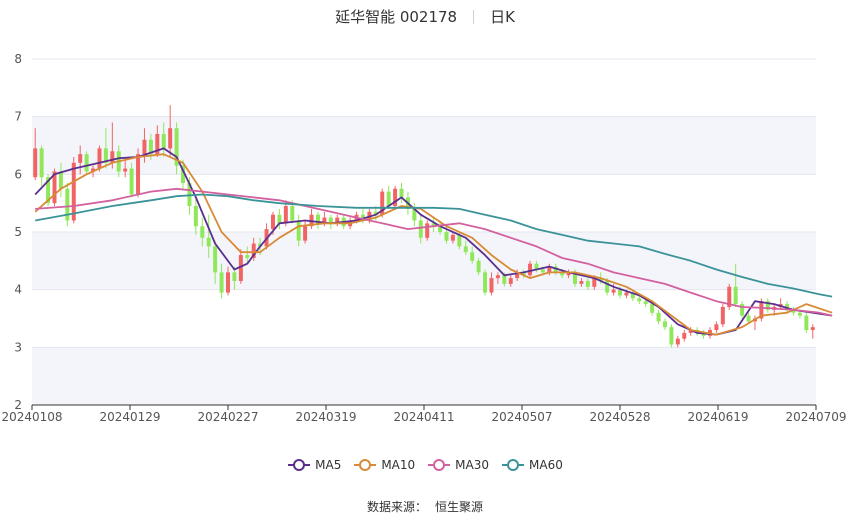  What do you see at coordinates (423, 417) in the screenshot?
I see `x-tick-label: 20240411` at bounding box center [423, 417].